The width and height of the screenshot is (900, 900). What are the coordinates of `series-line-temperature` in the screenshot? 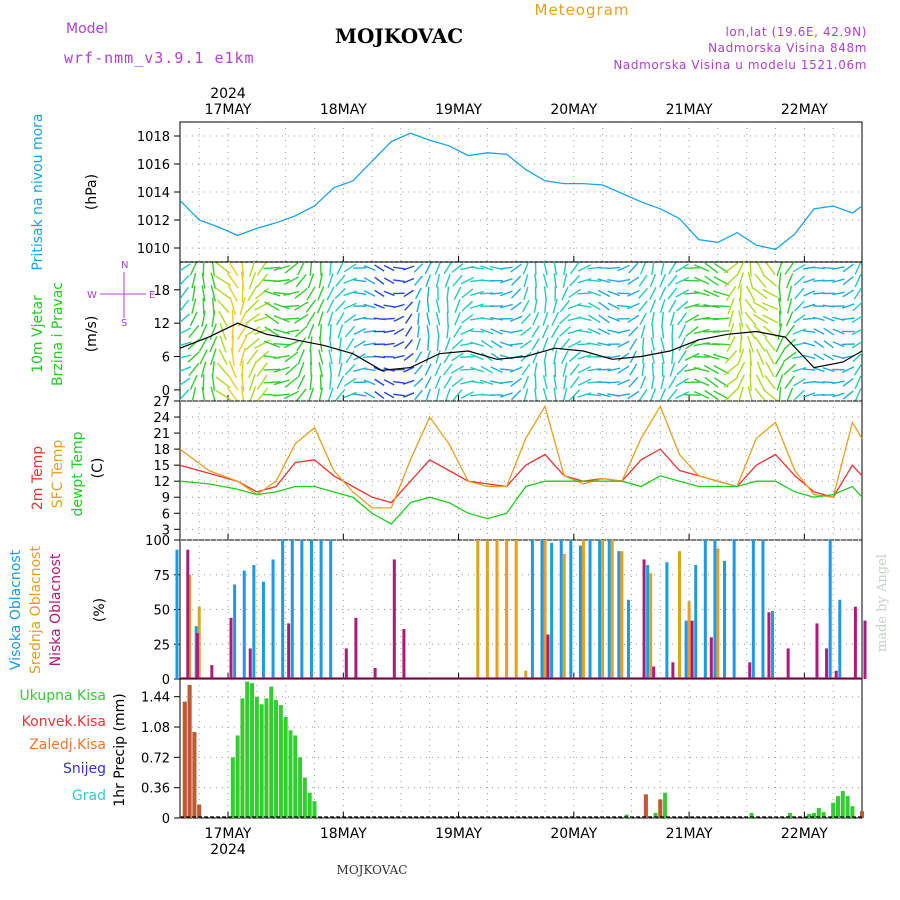 It's located at (521, 476).